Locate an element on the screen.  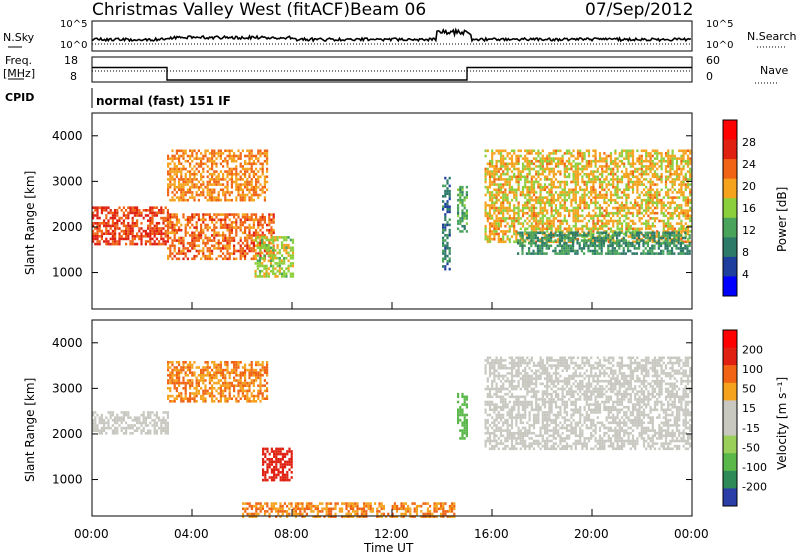
y-tick-label: 3000 is located at coordinates (67, 181).